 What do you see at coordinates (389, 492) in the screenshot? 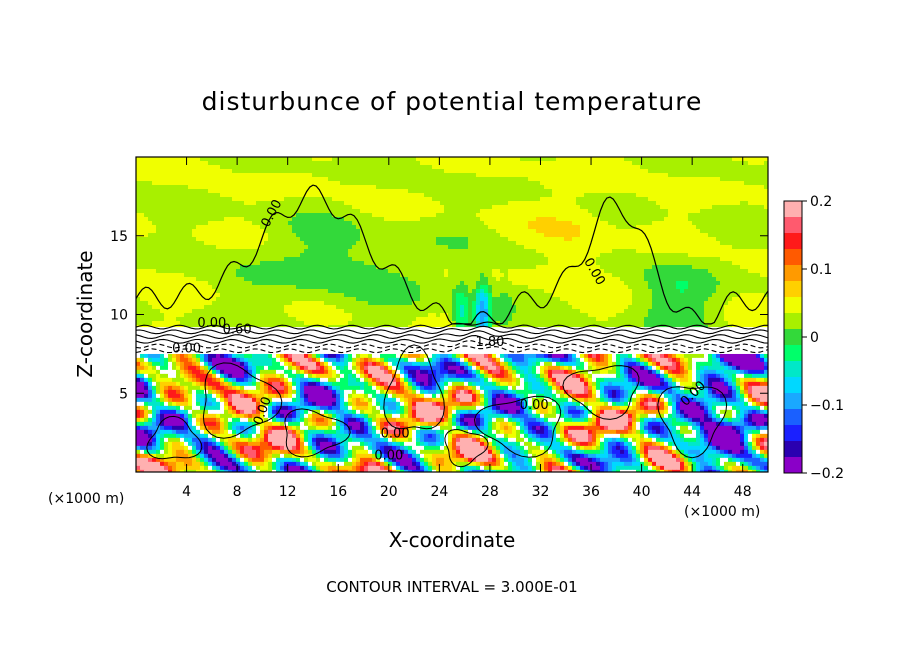
I see `x-tick-label: 20` at bounding box center [389, 492].